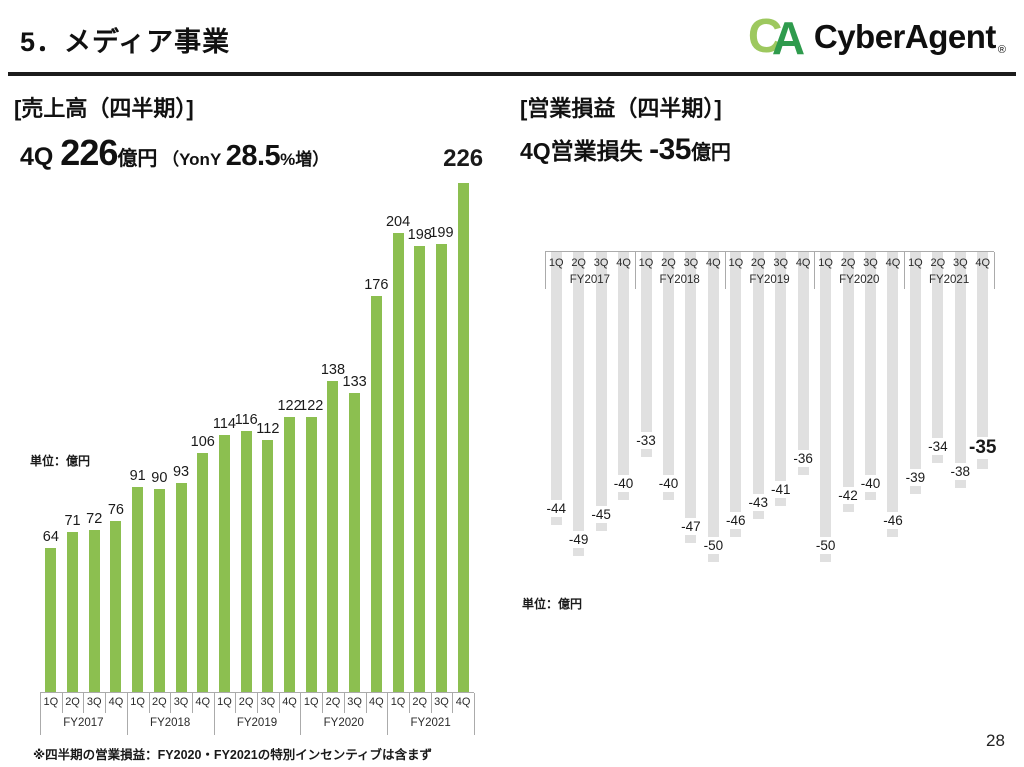  I want to click on operating-loss-unit-label: 単位：億円, so click(552, 604).